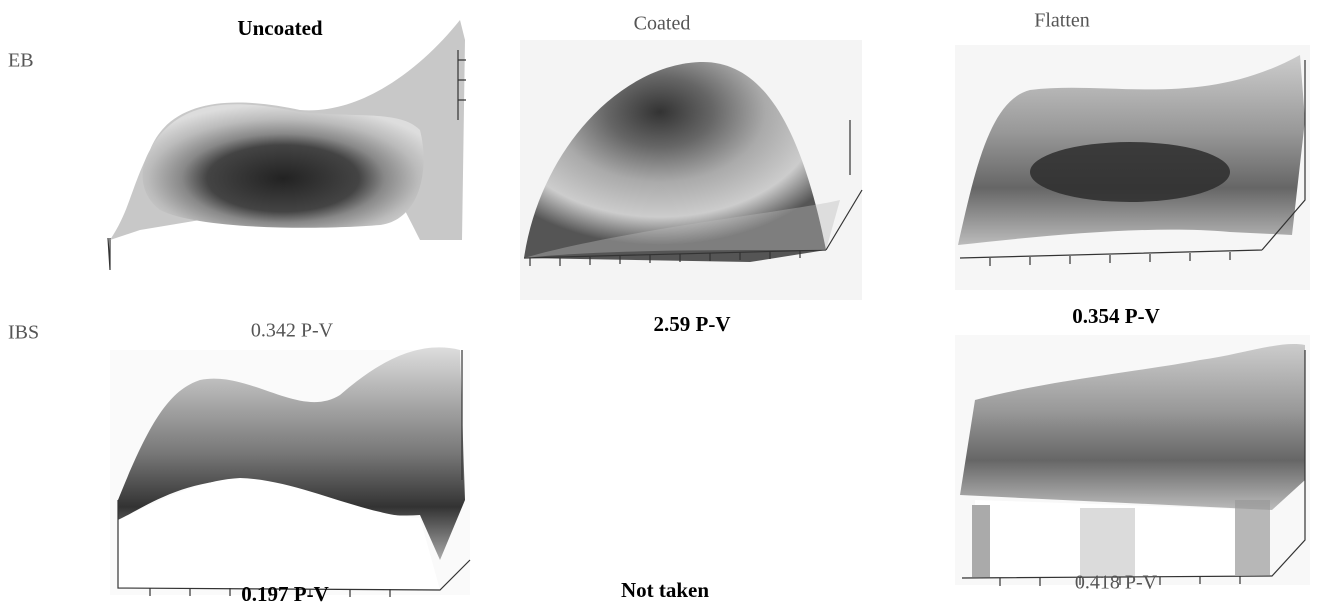 The image size is (1330, 605). What do you see at coordinates (1116, 583) in the screenshot?
I see `caption: 0.418 P-V` at bounding box center [1116, 583].